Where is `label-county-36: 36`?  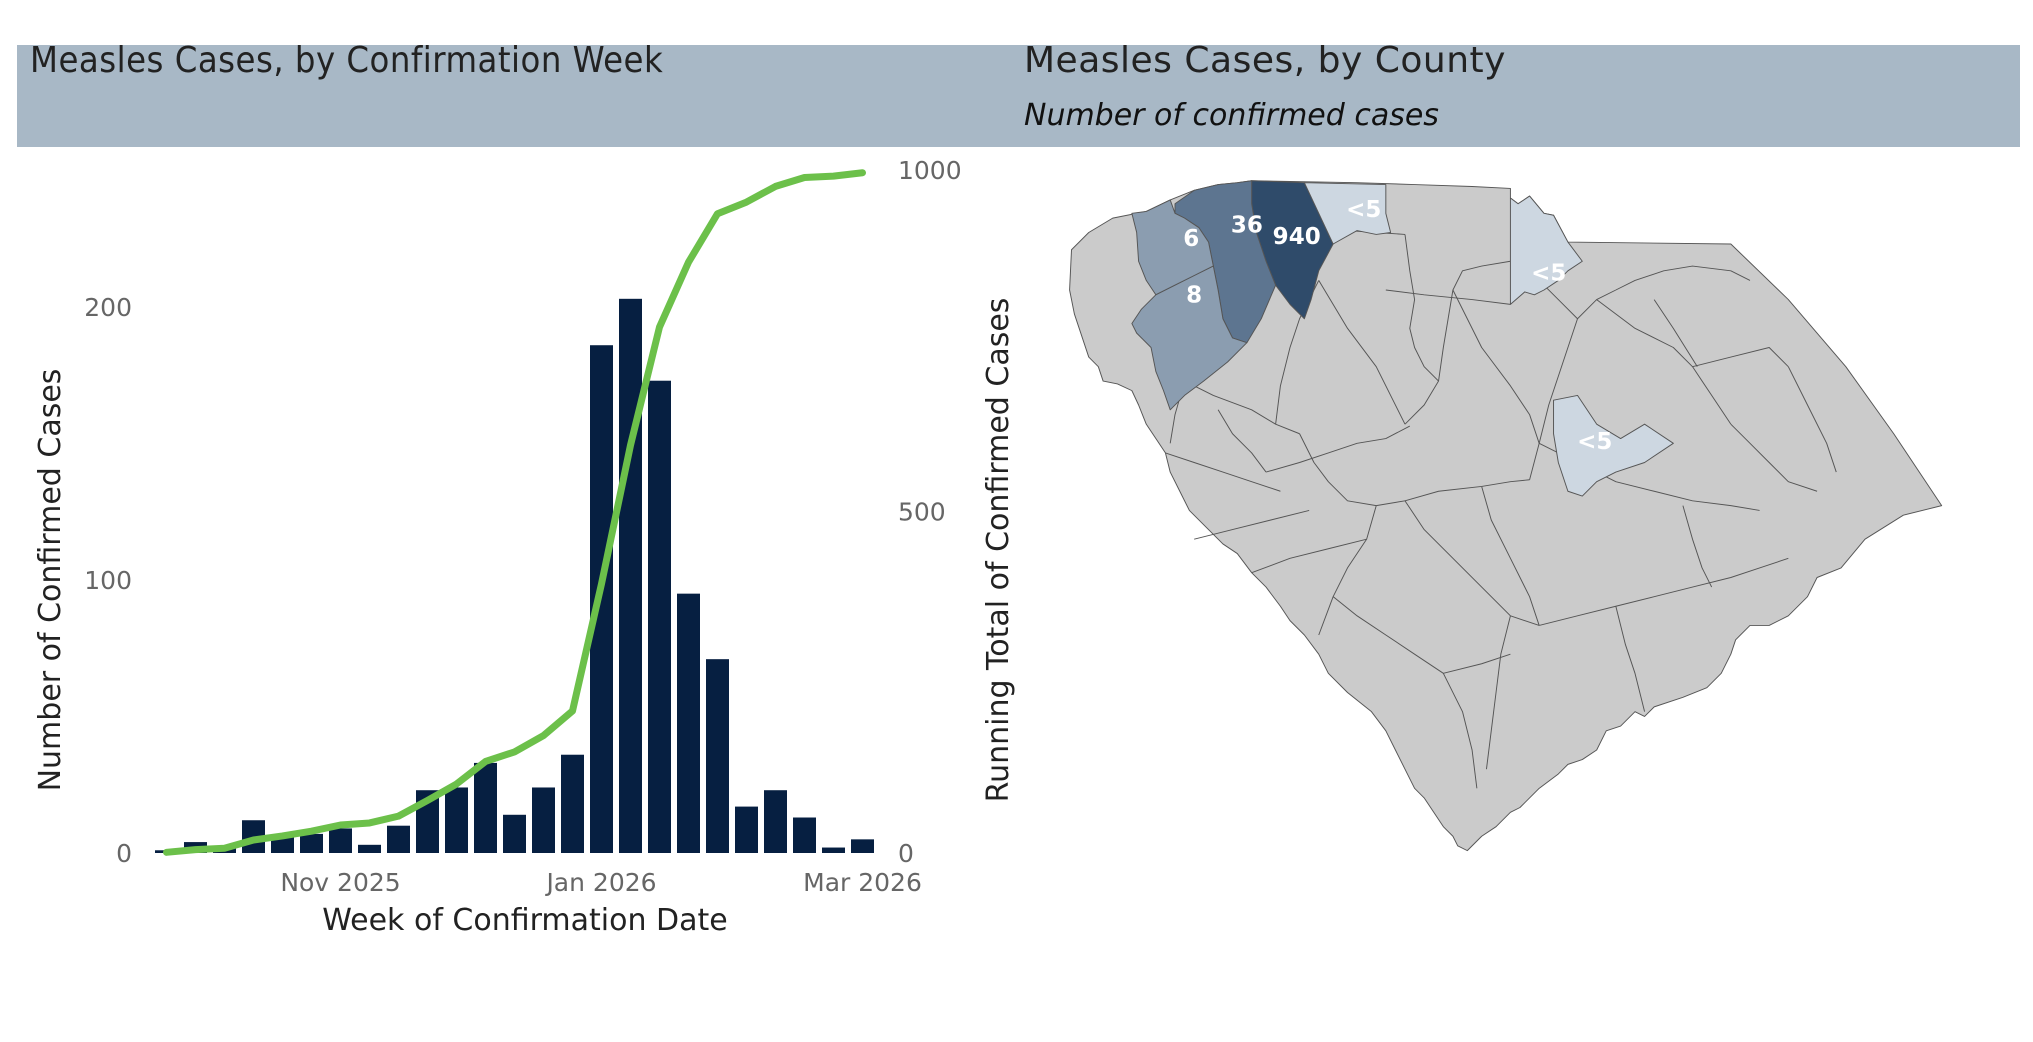
label-county-36: 36 is located at coordinates (1247, 226).